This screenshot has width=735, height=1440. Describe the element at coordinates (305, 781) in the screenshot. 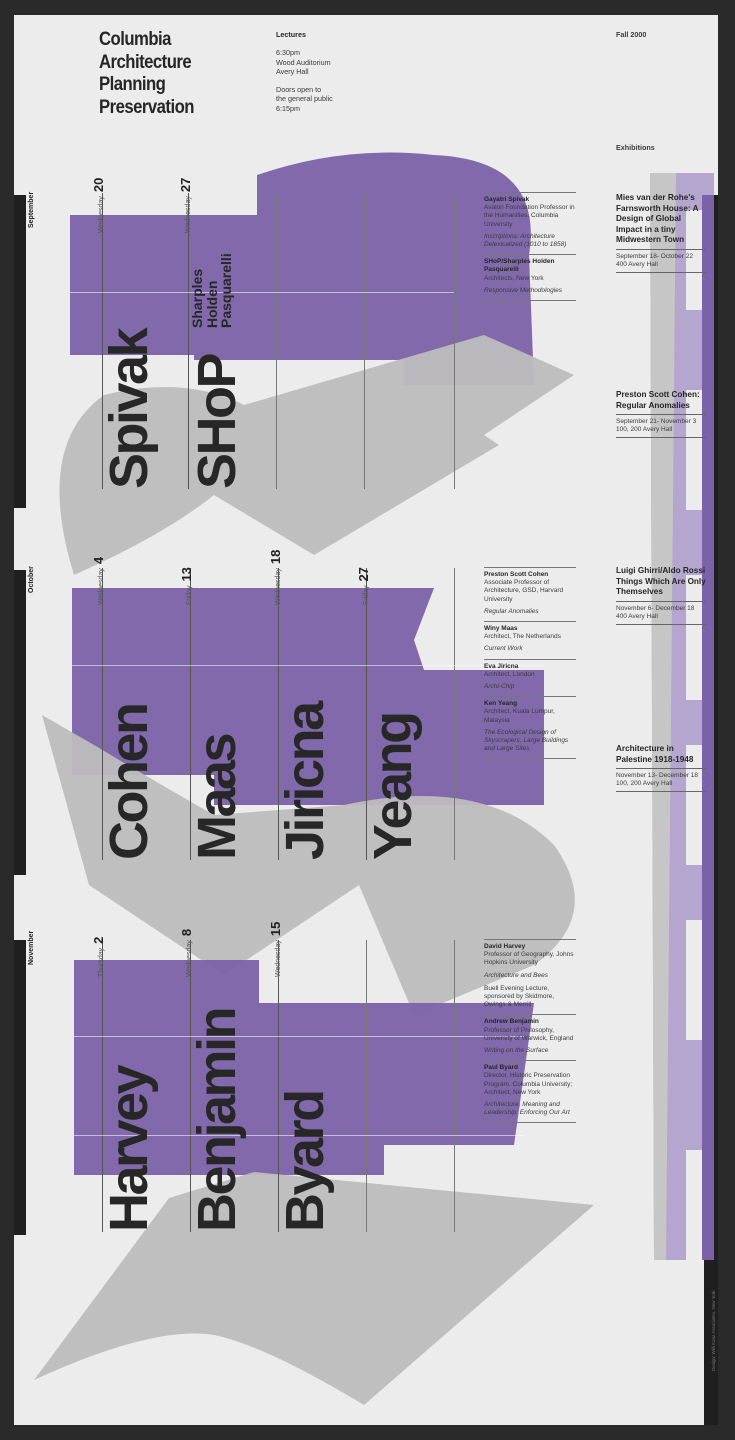

I see `speaker-jiricna: Jiricna` at that location.